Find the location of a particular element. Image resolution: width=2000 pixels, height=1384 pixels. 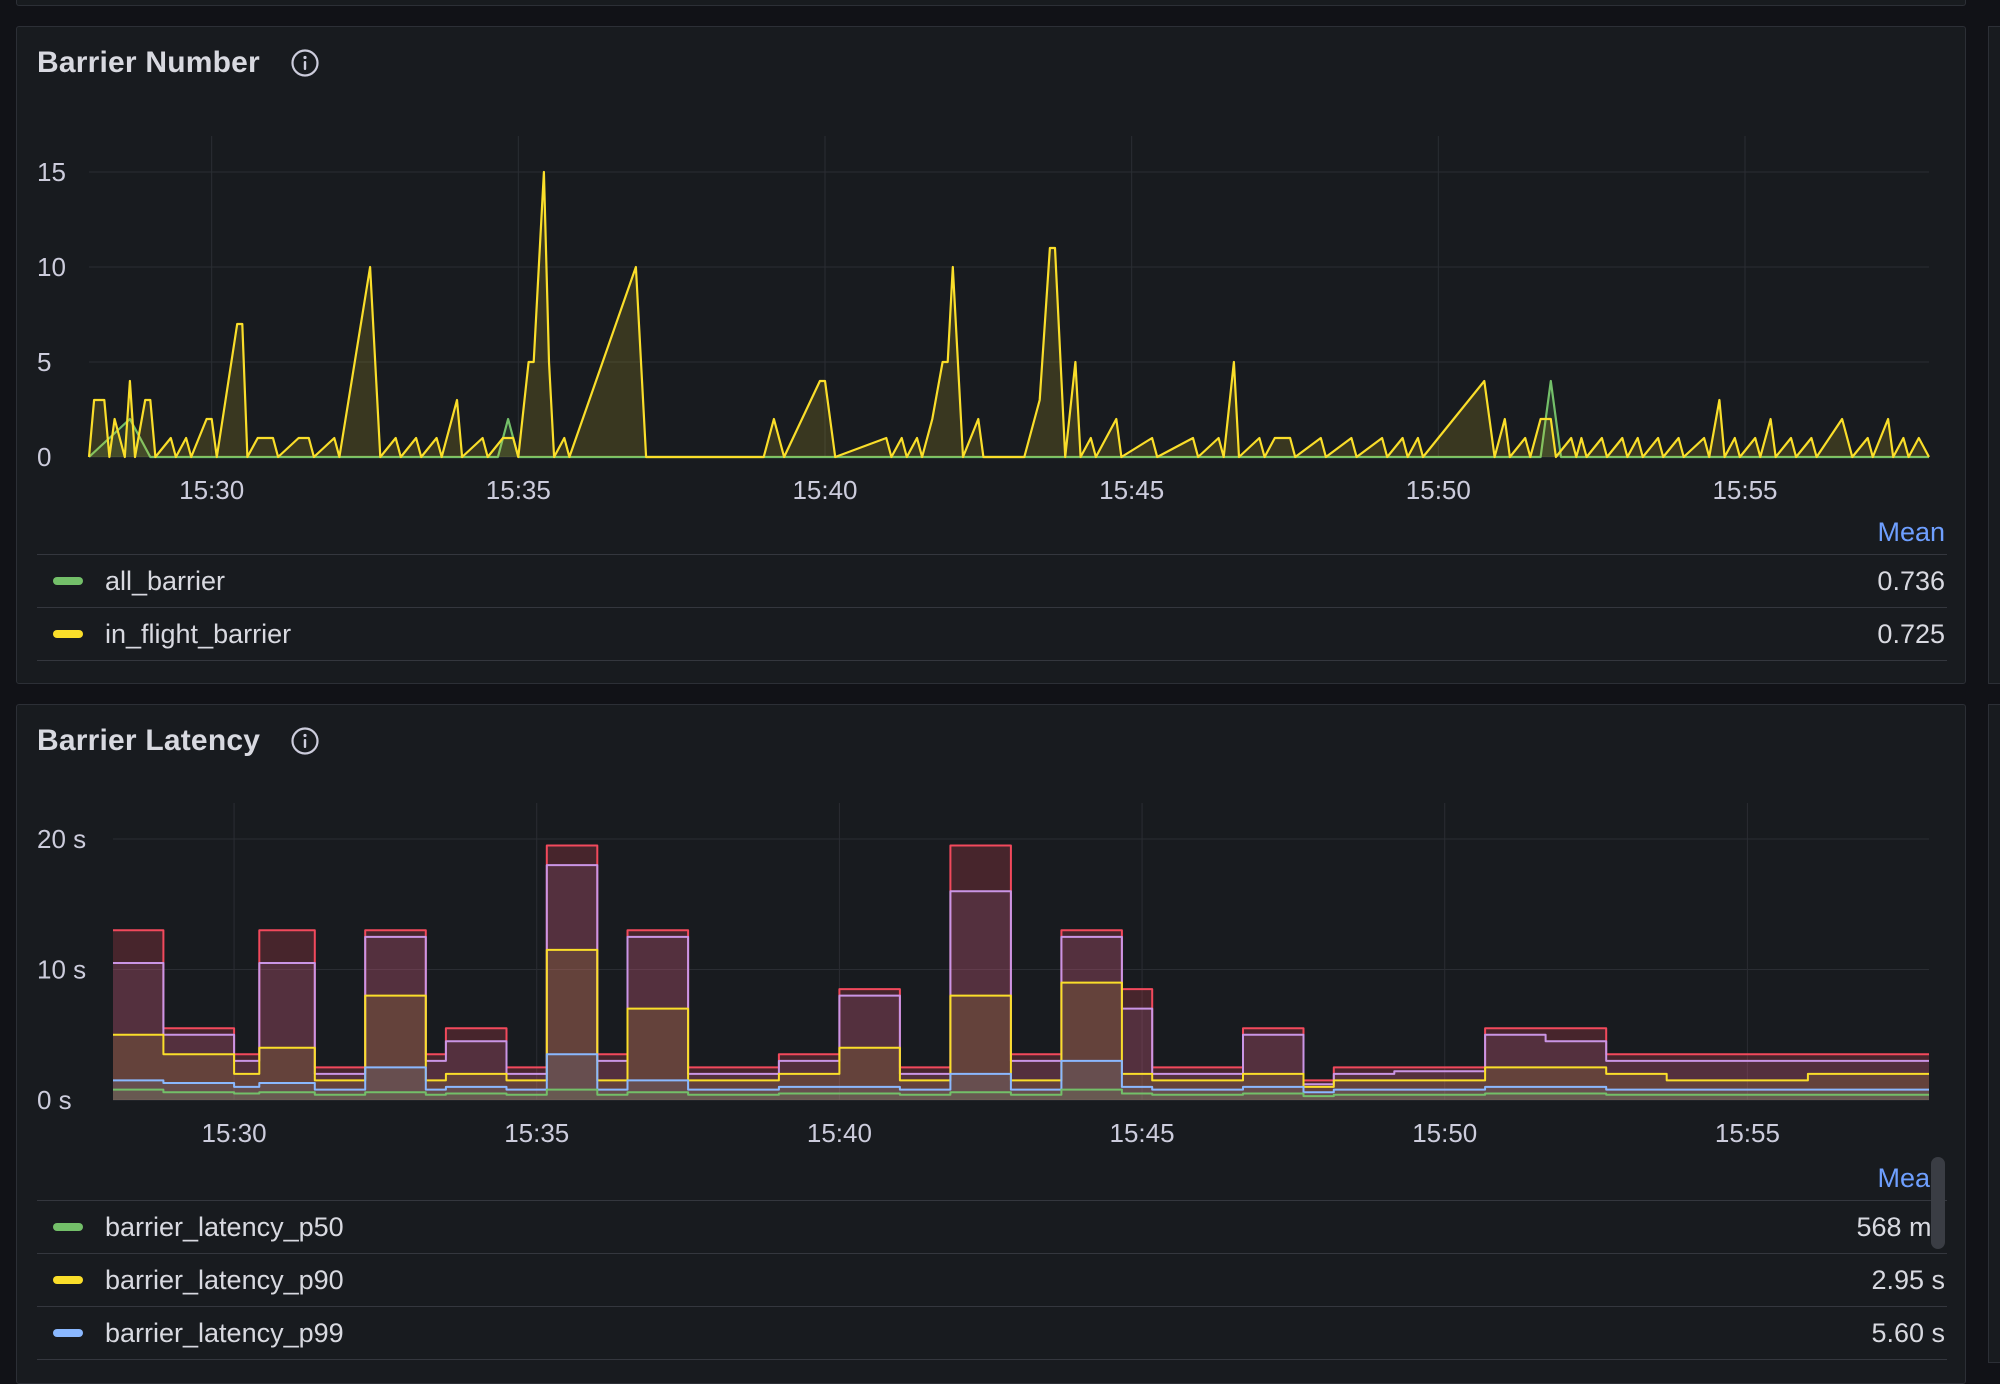

y-tick-label: 20 s is located at coordinates (61, 839).